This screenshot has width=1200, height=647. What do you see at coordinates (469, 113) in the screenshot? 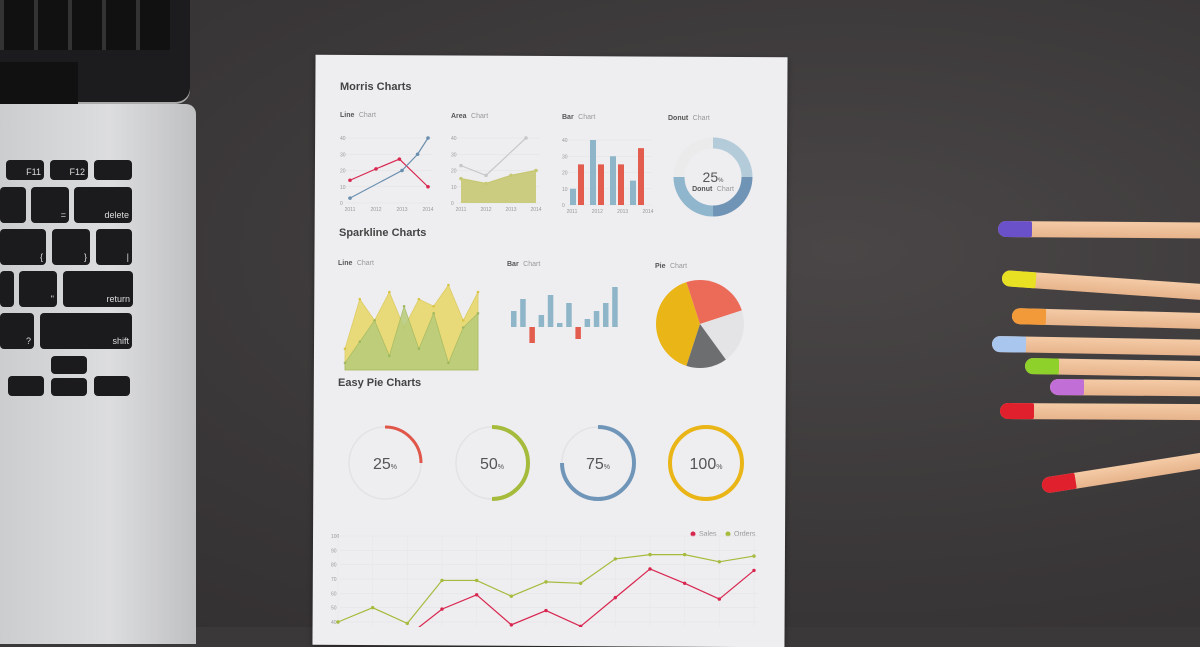
I see `area-chart-heading: Area Chart` at bounding box center [469, 113].